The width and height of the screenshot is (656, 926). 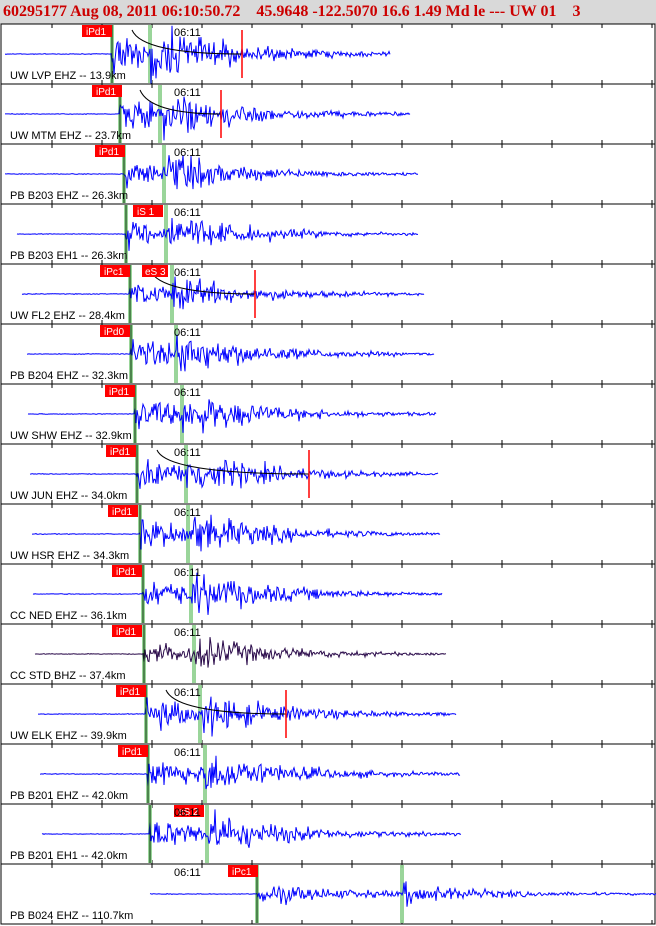 What do you see at coordinates (70, 136) in the screenshot?
I see `station-label: UW MTM EHZ -- 23.7km` at bounding box center [70, 136].